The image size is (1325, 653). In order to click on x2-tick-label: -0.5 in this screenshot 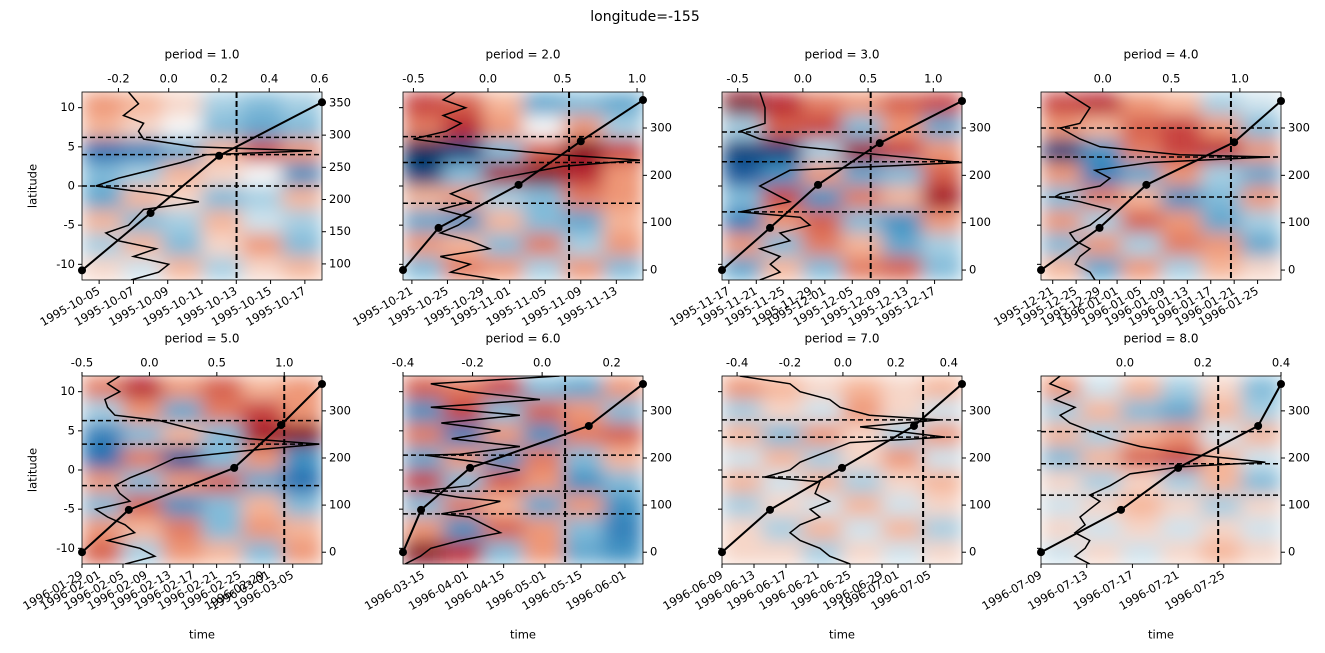, I will do `click(413, 79)`.